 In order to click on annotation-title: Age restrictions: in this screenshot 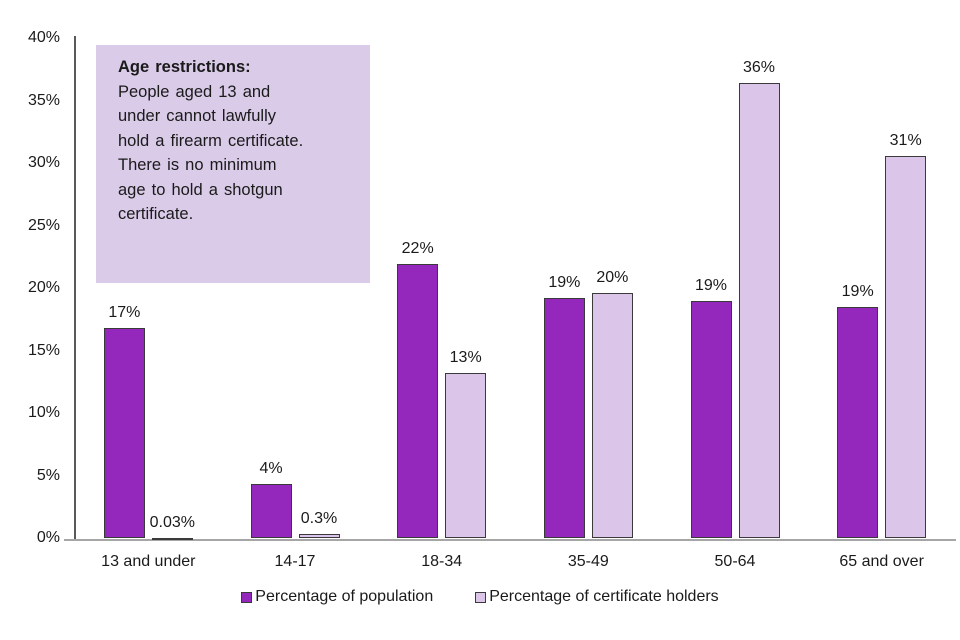, I will do `click(184, 67)`.